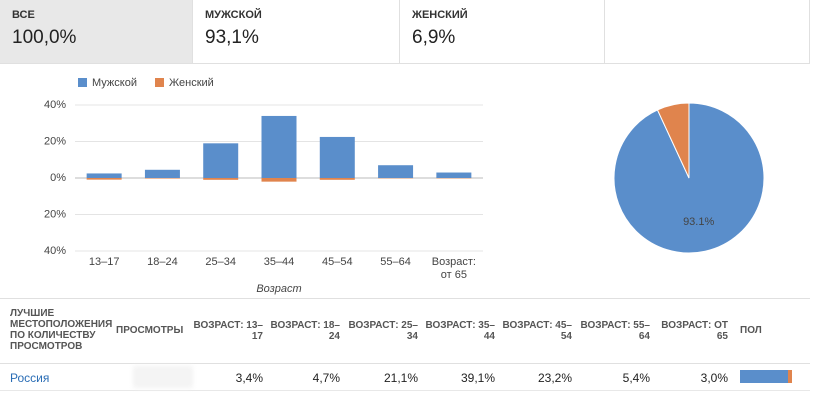 This screenshot has height=402, width=819. What do you see at coordinates (150, 330) in the screenshot?
I see `table-header: ПРОСМОТРЫ` at bounding box center [150, 330].